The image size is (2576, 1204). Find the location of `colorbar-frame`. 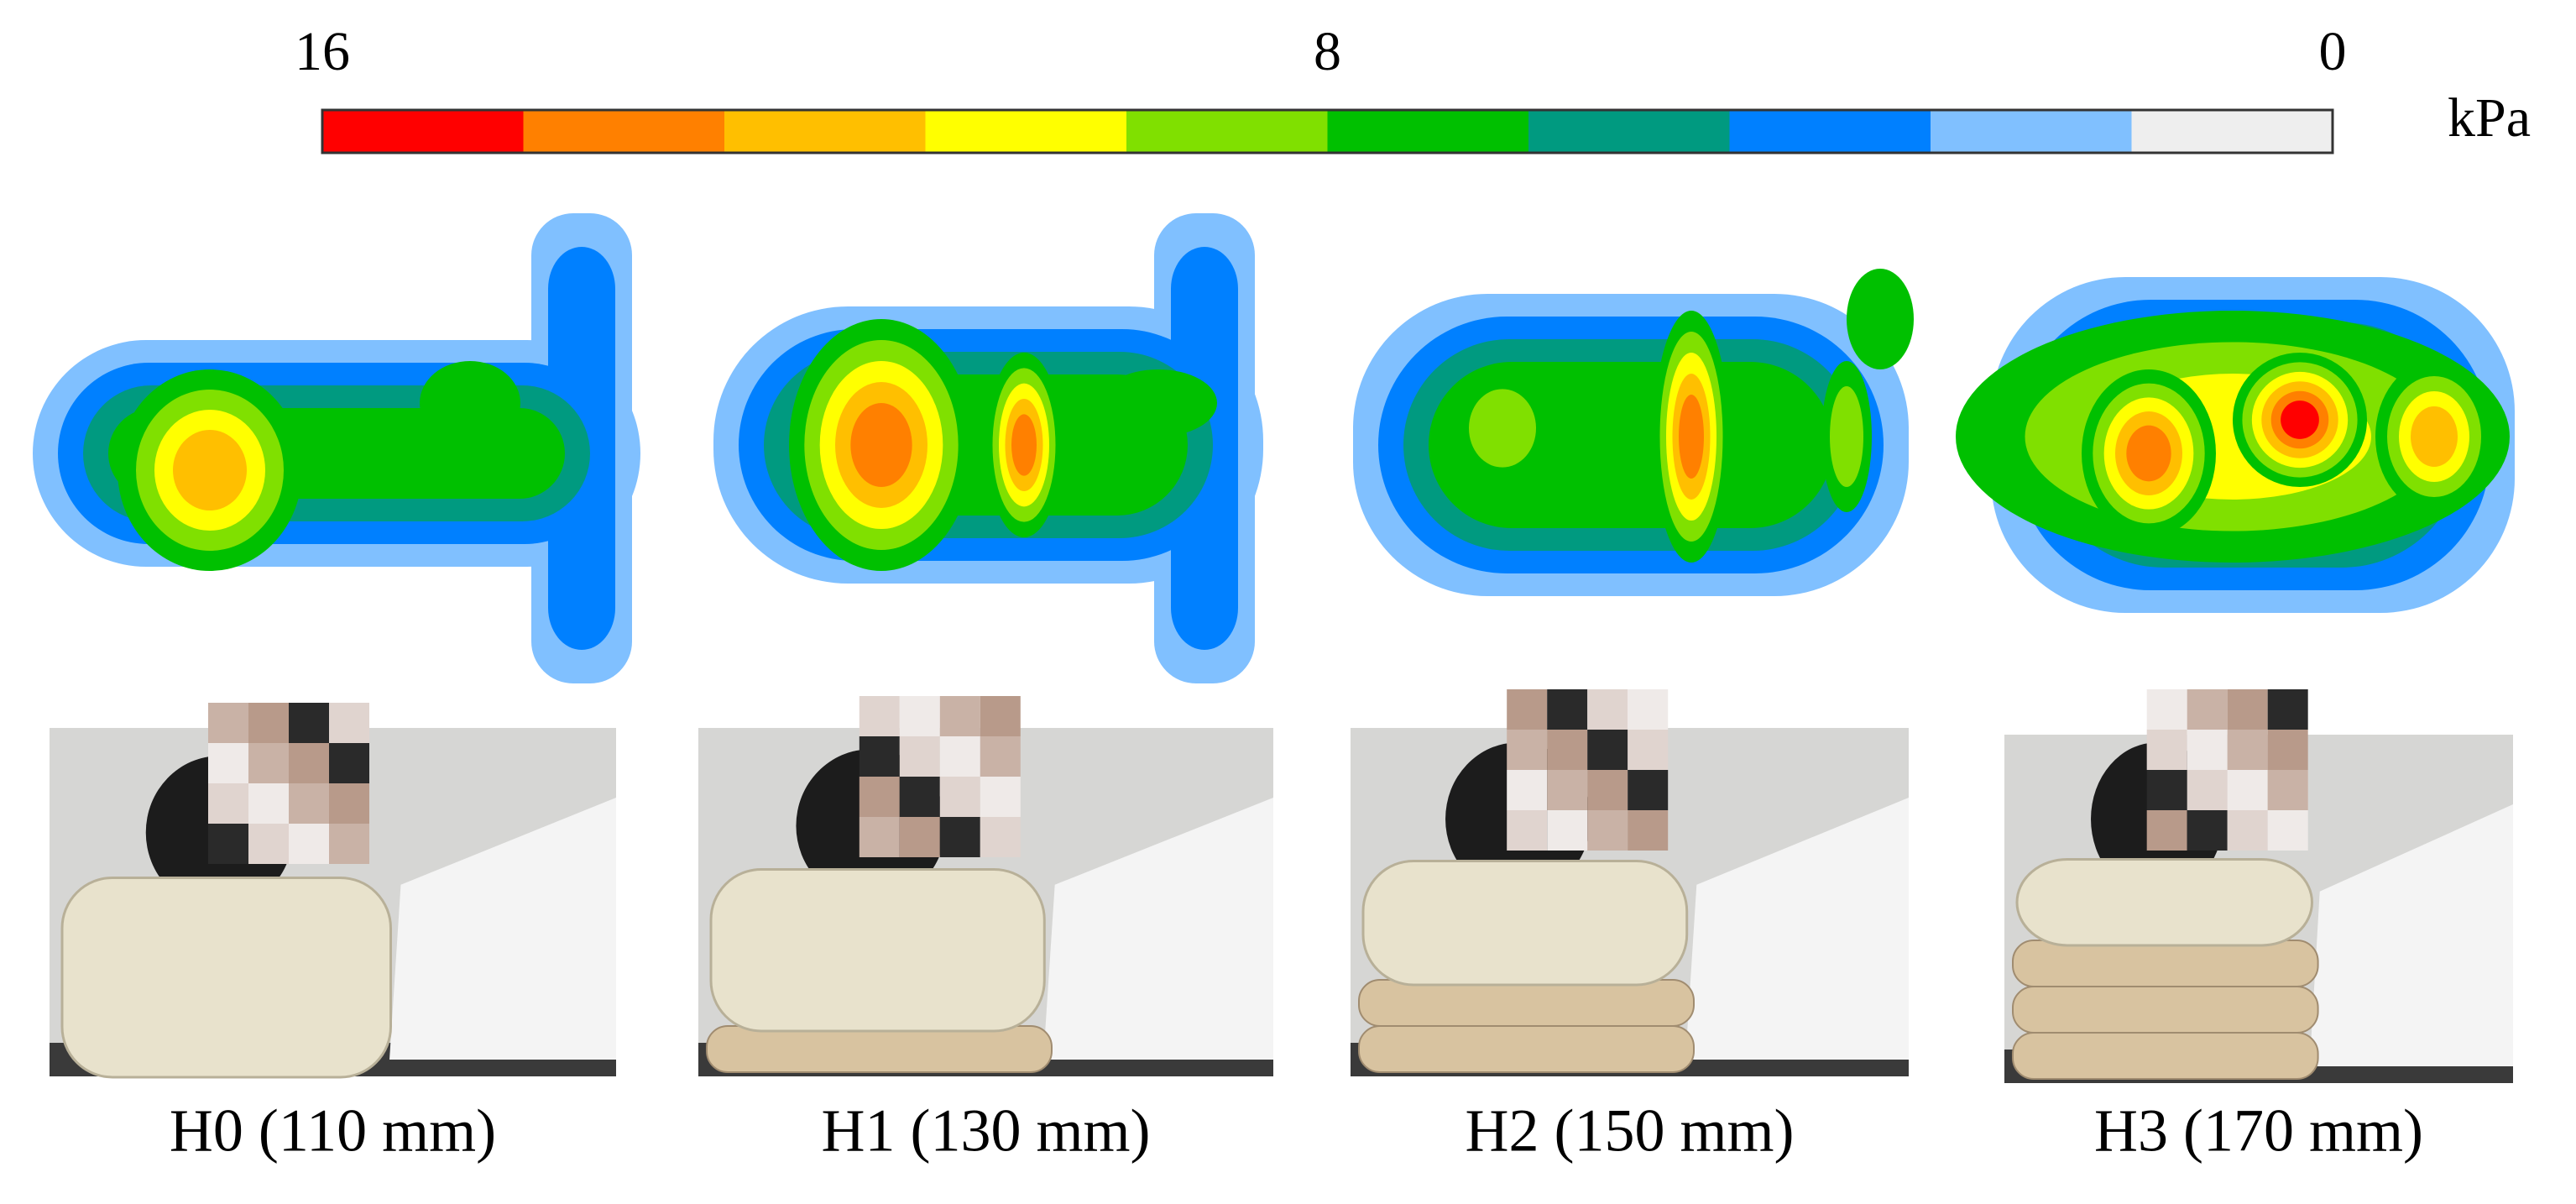

colorbar-frame is located at coordinates (1327, 131).